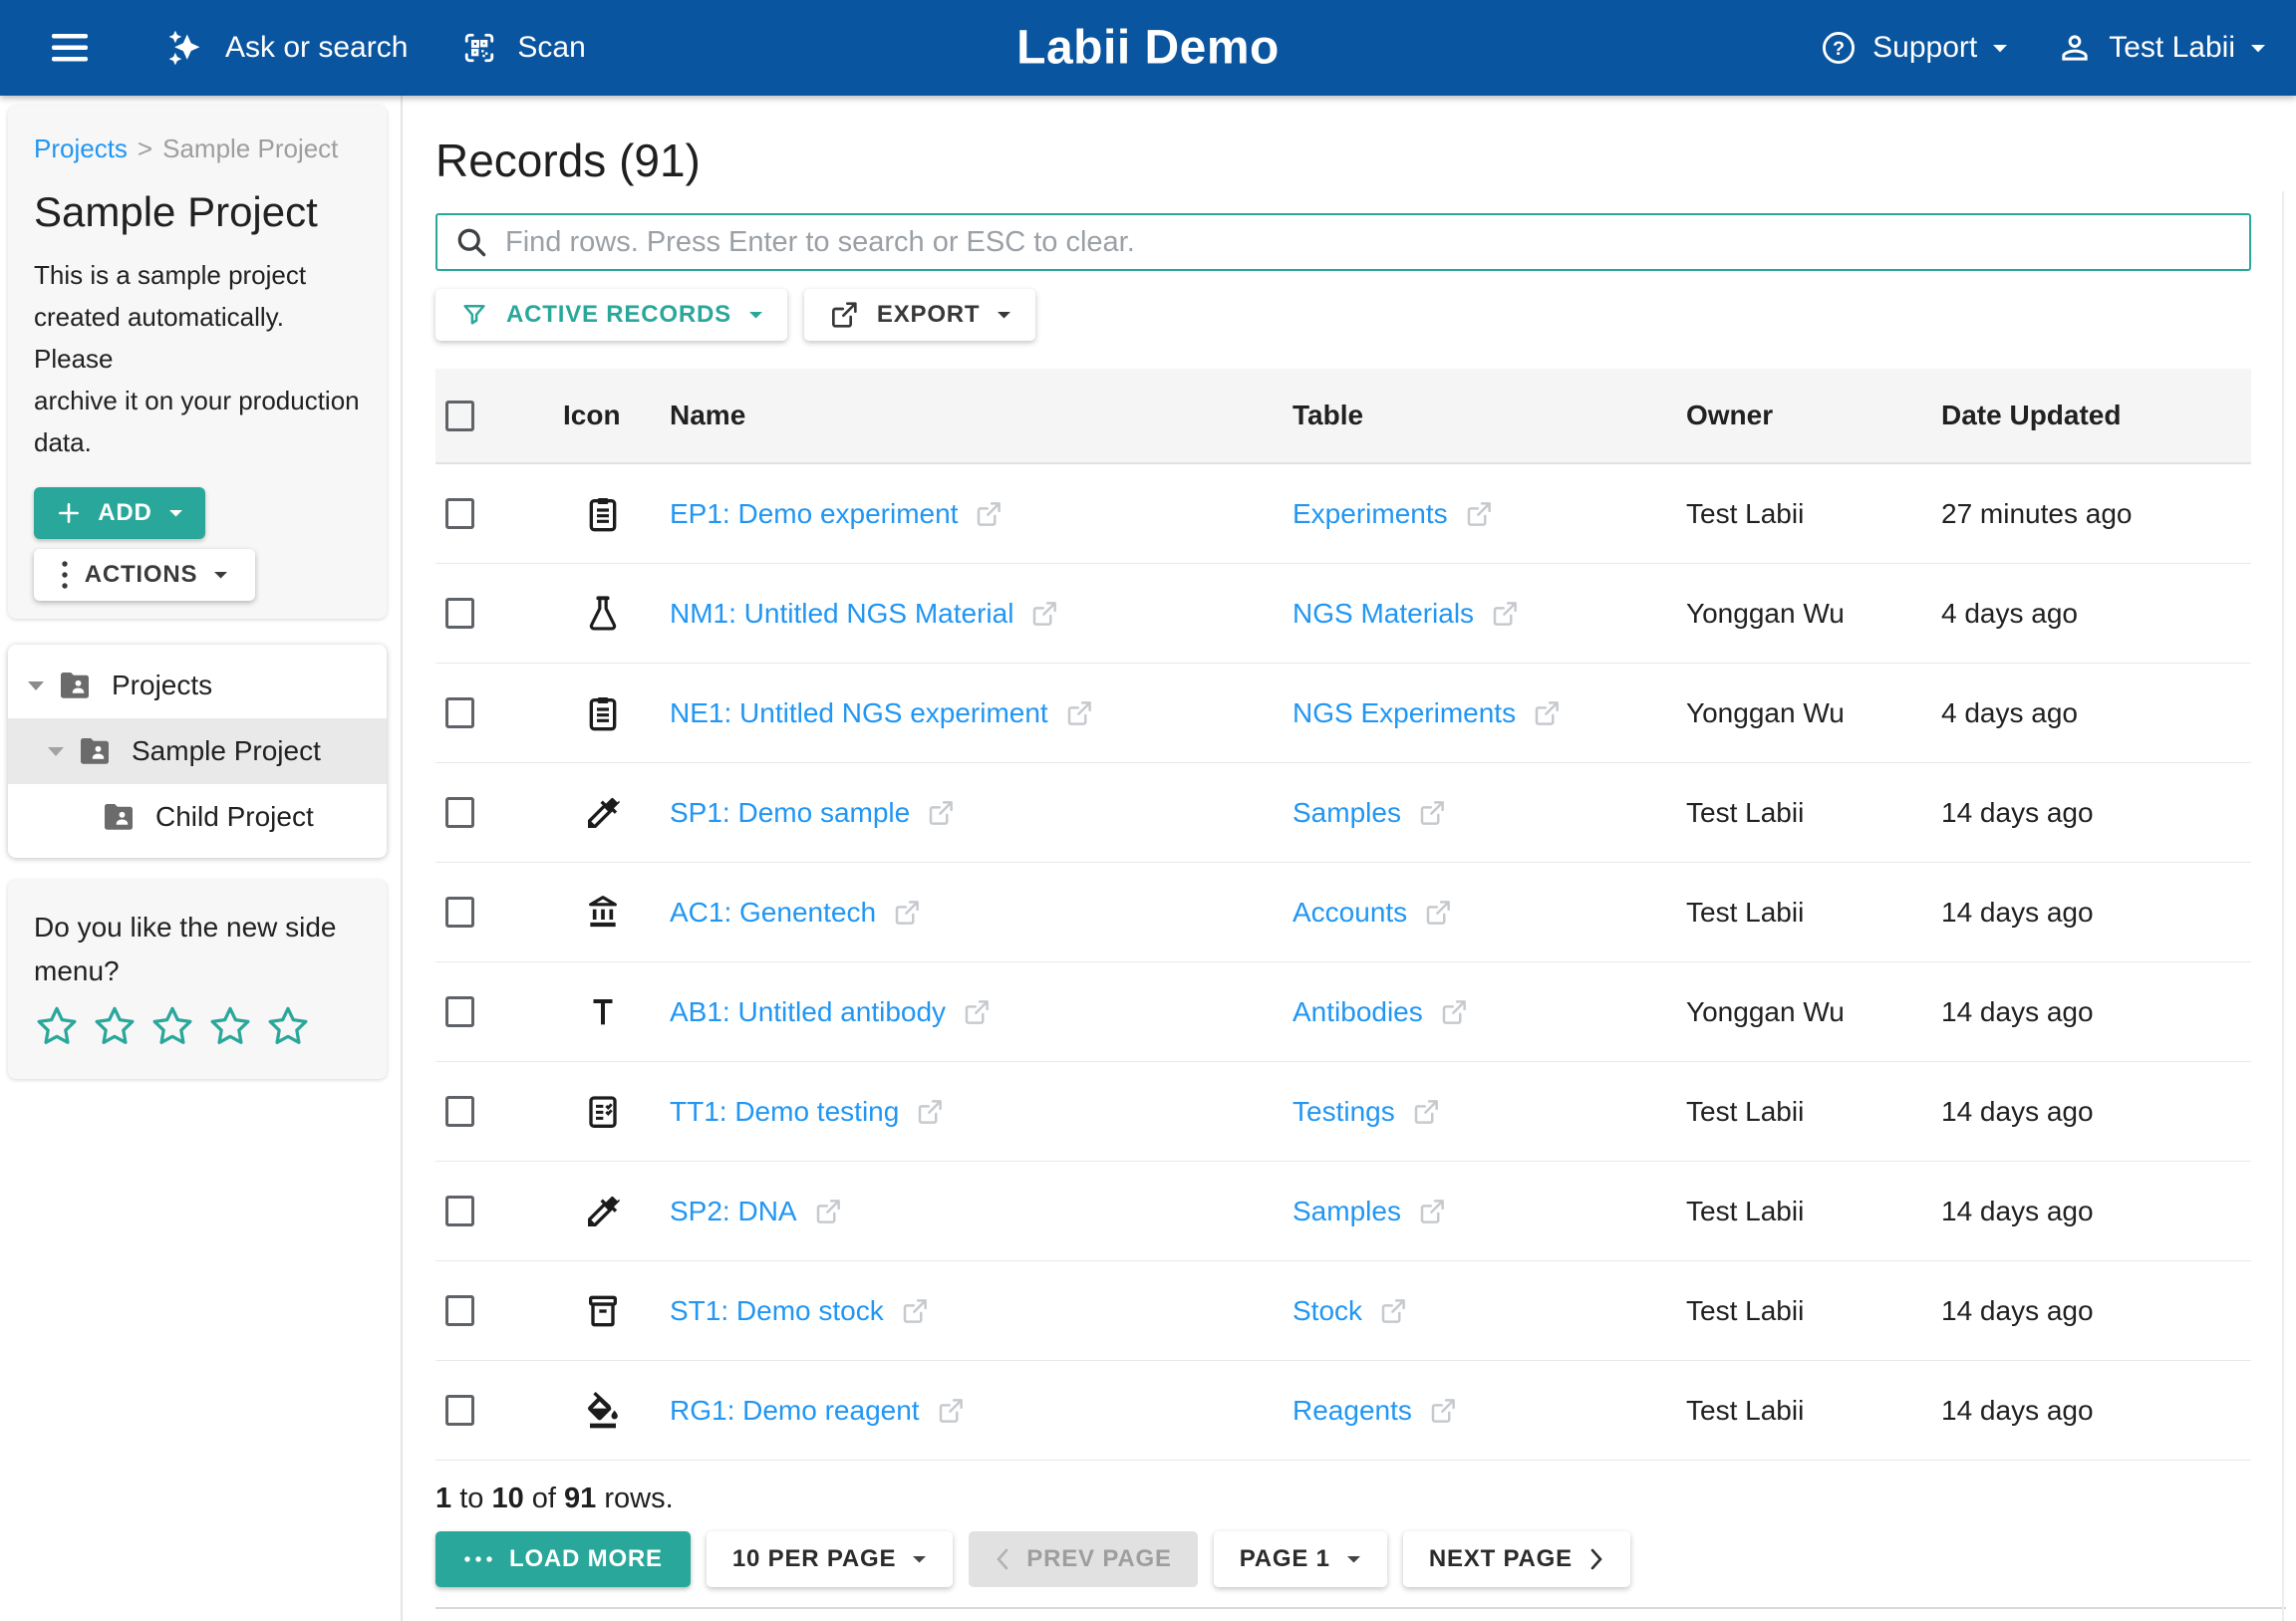  I want to click on add-button: ADD, so click(119, 513).